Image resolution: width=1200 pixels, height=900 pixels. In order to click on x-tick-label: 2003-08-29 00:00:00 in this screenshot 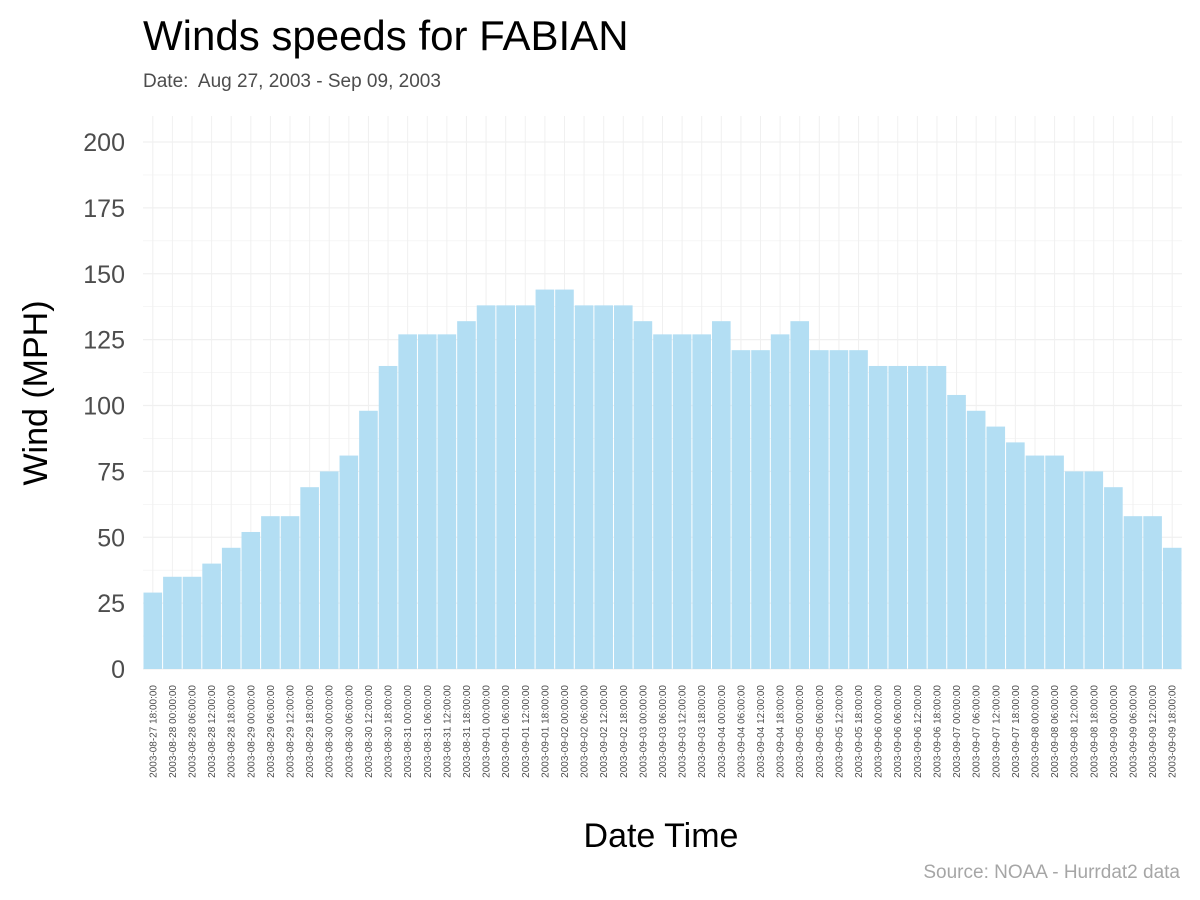, I will do `click(251, 731)`.